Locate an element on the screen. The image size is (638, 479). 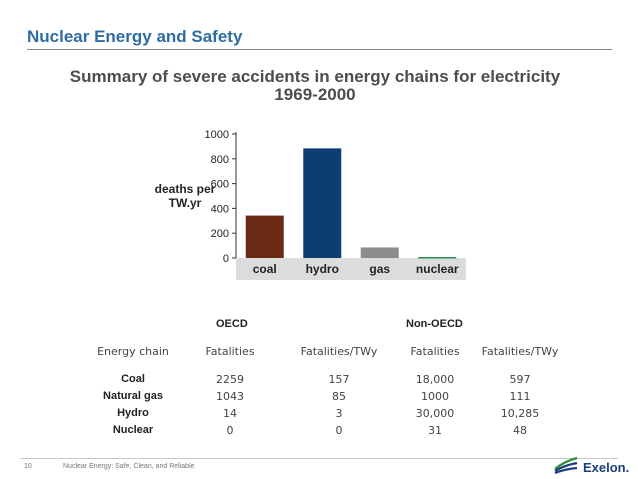
y-tick-label: 200 is located at coordinates (220, 234).